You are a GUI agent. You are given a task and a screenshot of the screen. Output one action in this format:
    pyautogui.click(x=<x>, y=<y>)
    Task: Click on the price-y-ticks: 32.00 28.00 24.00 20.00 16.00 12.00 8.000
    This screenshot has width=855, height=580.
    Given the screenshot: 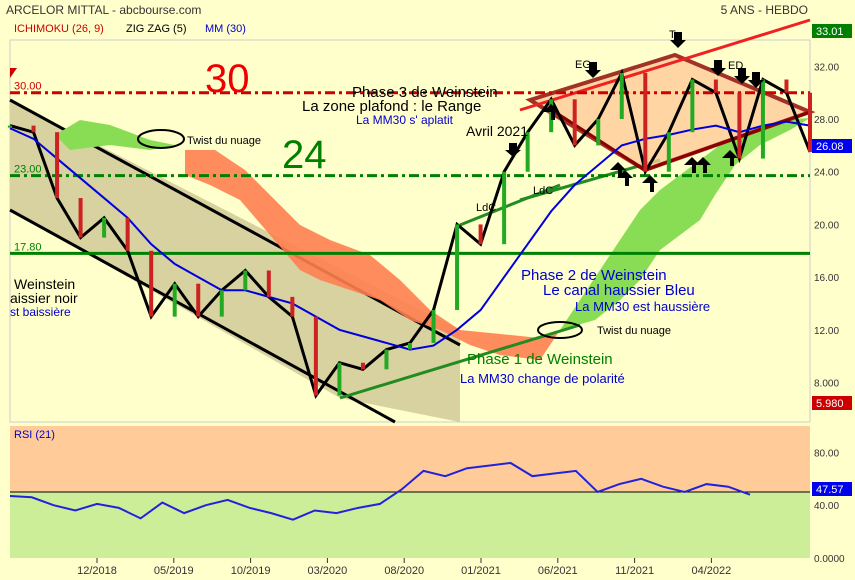 What is the action you would take?
    pyautogui.click(x=826, y=225)
    